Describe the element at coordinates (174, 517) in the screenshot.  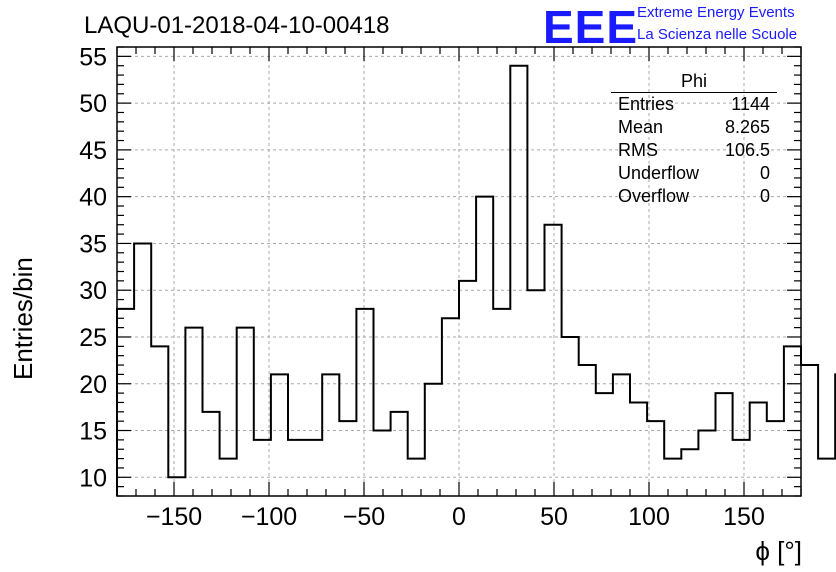
I see `x-tick-label: −150` at that location.